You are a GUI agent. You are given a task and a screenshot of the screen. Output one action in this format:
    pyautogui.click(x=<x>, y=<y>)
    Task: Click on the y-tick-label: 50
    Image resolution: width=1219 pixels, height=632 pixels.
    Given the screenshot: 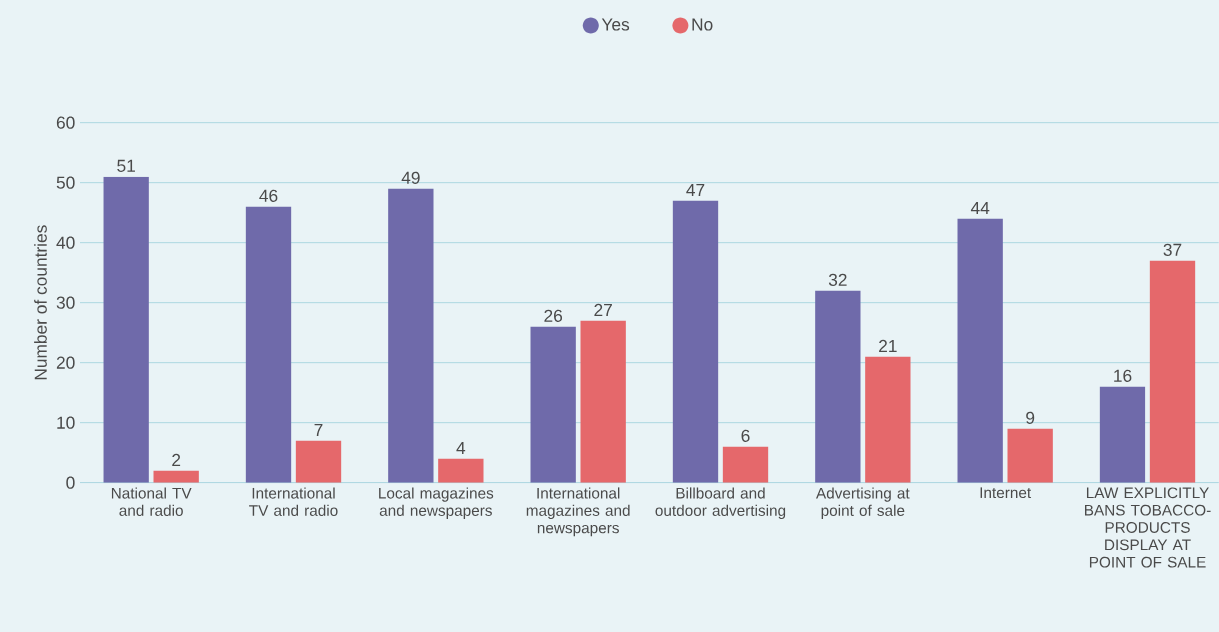 What is the action you would take?
    pyautogui.click(x=65, y=182)
    